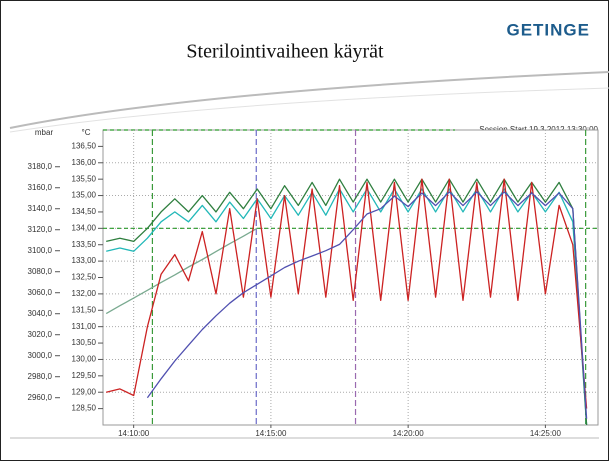  Describe the element at coordinates (84, 342) in the screenshot. I see `y-tick-label: 130,50` at that location.